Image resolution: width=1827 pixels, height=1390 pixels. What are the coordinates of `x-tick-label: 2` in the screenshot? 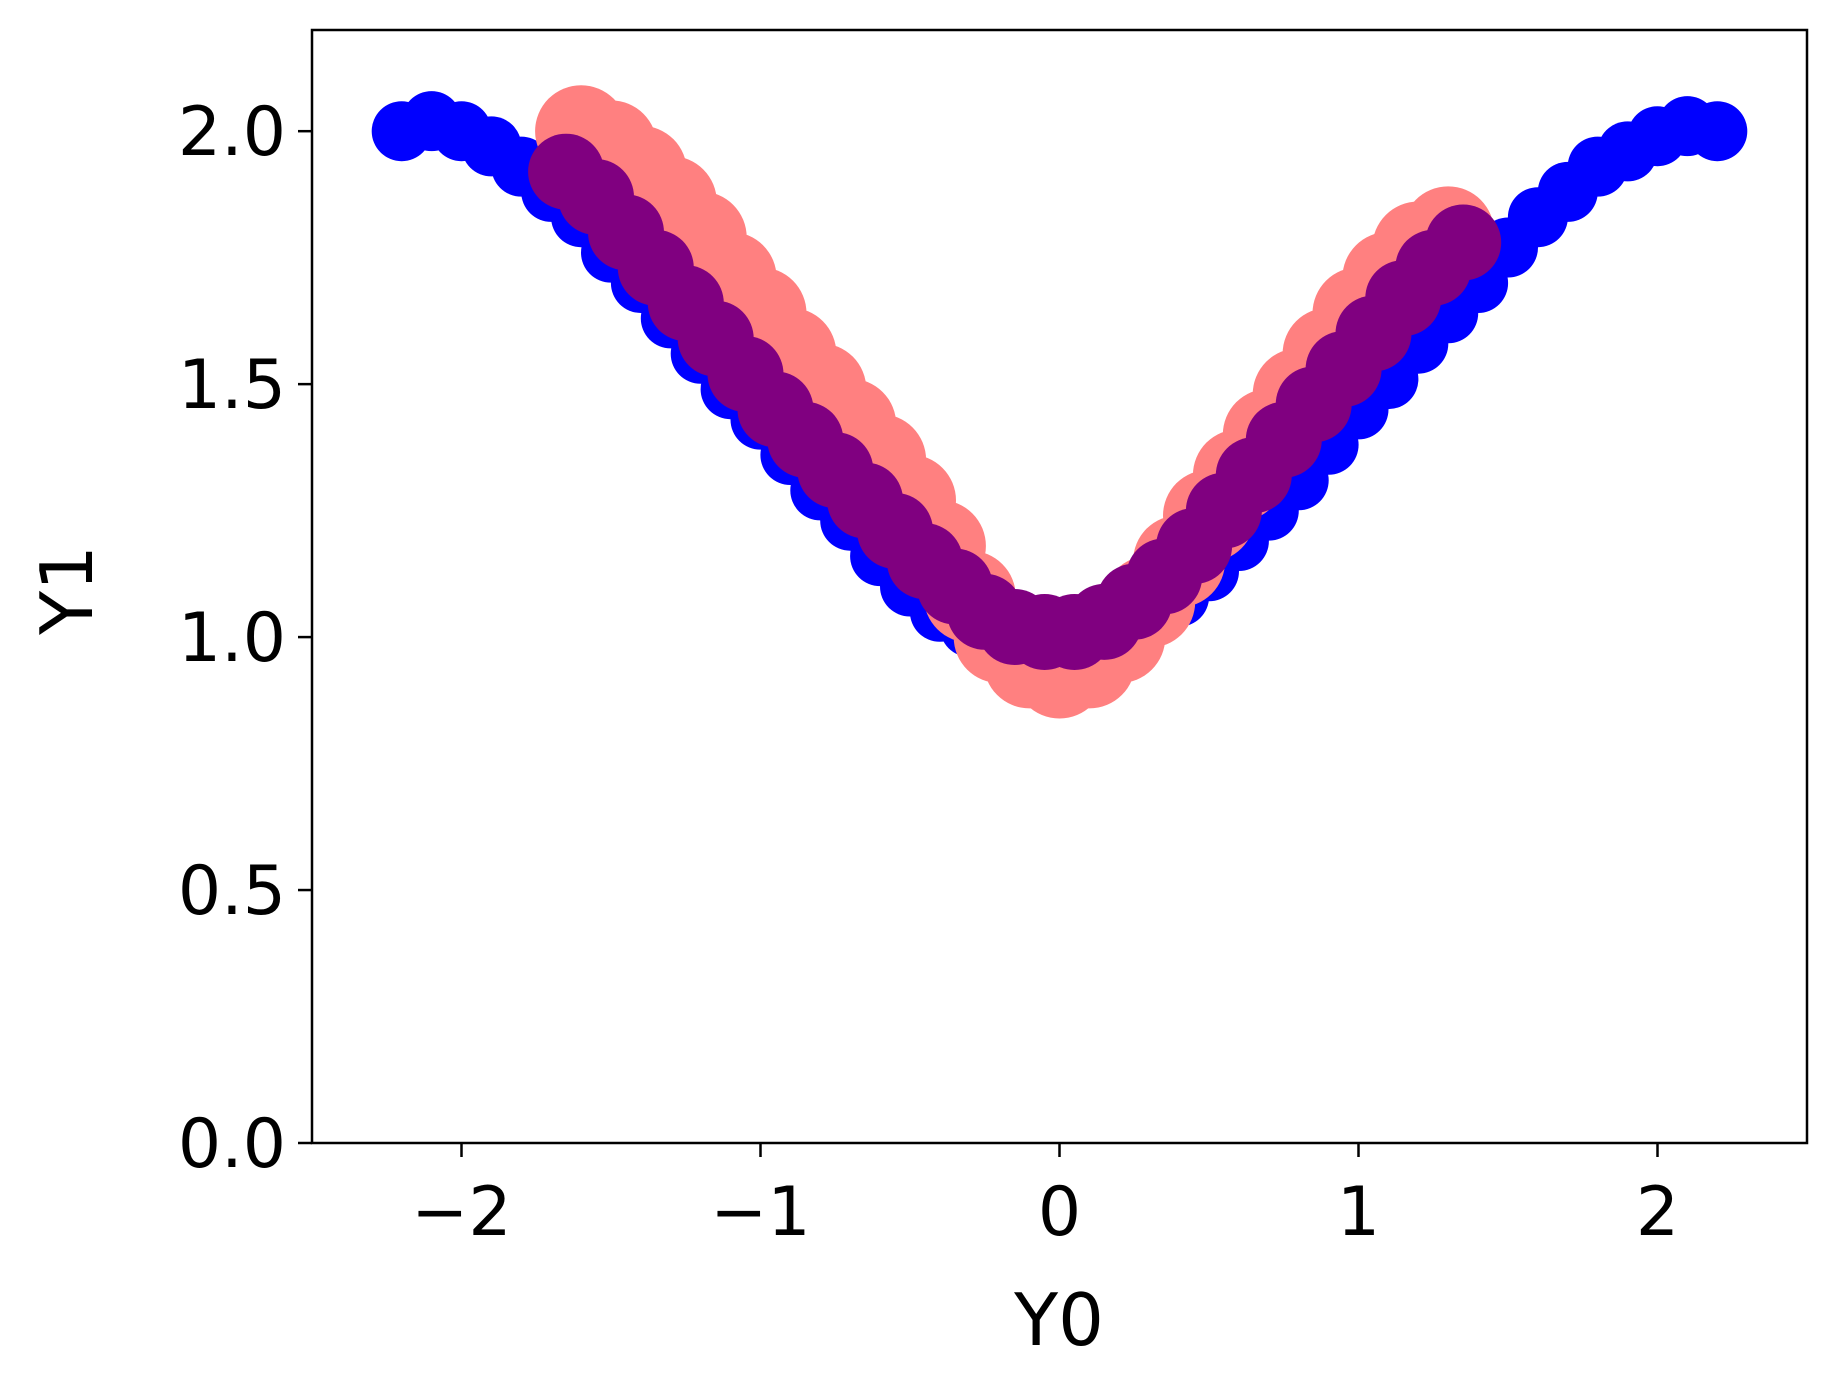 It's located at (1657, 1212).